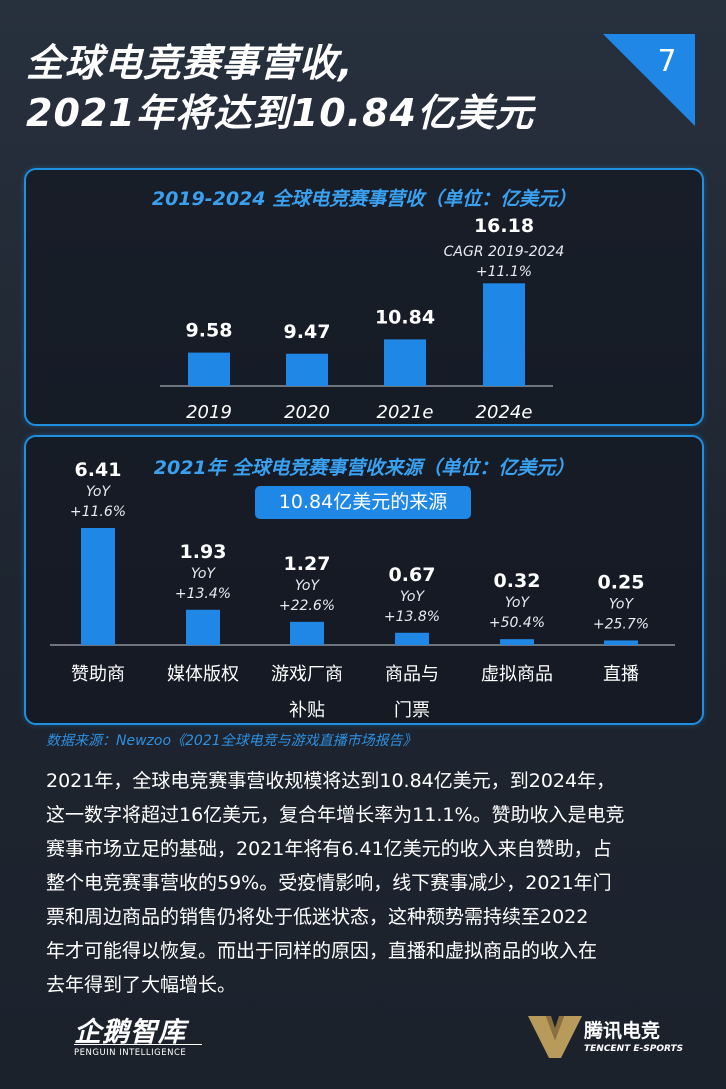 This screenshot has width=726, height=1089. I want to click on penguin-logo-text: 企鹅智库, so click(130, 1032).